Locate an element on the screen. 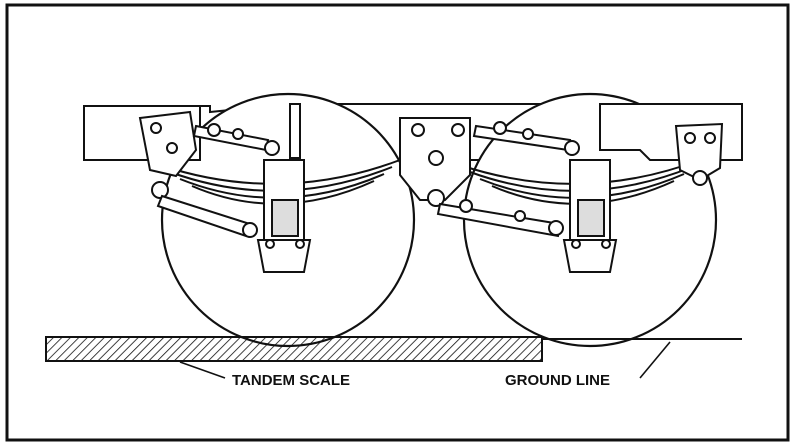 The height and width of the screenshot is (446, 800). upper-torque-rod-right is located at coordinates (526, 138).